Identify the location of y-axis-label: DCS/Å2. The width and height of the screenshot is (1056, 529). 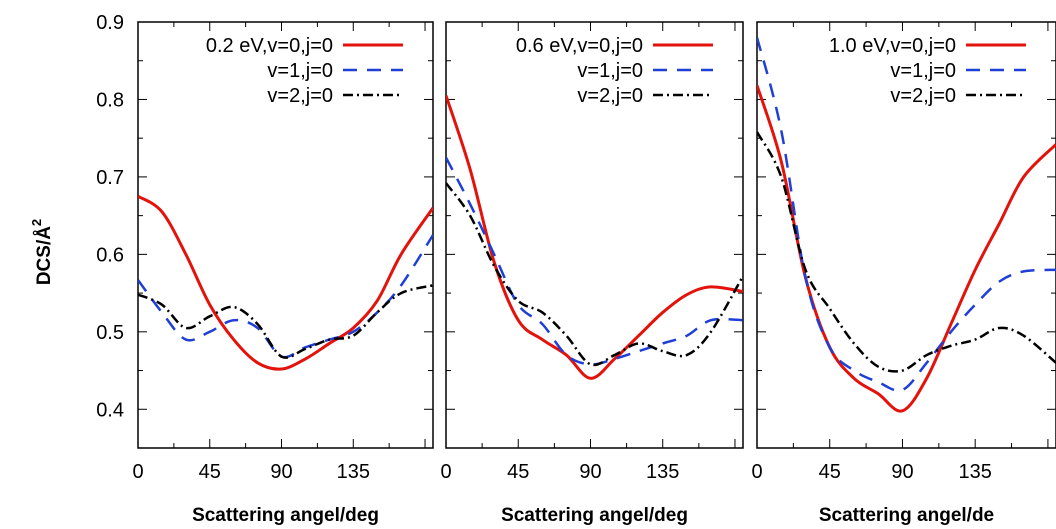
(42, 252).